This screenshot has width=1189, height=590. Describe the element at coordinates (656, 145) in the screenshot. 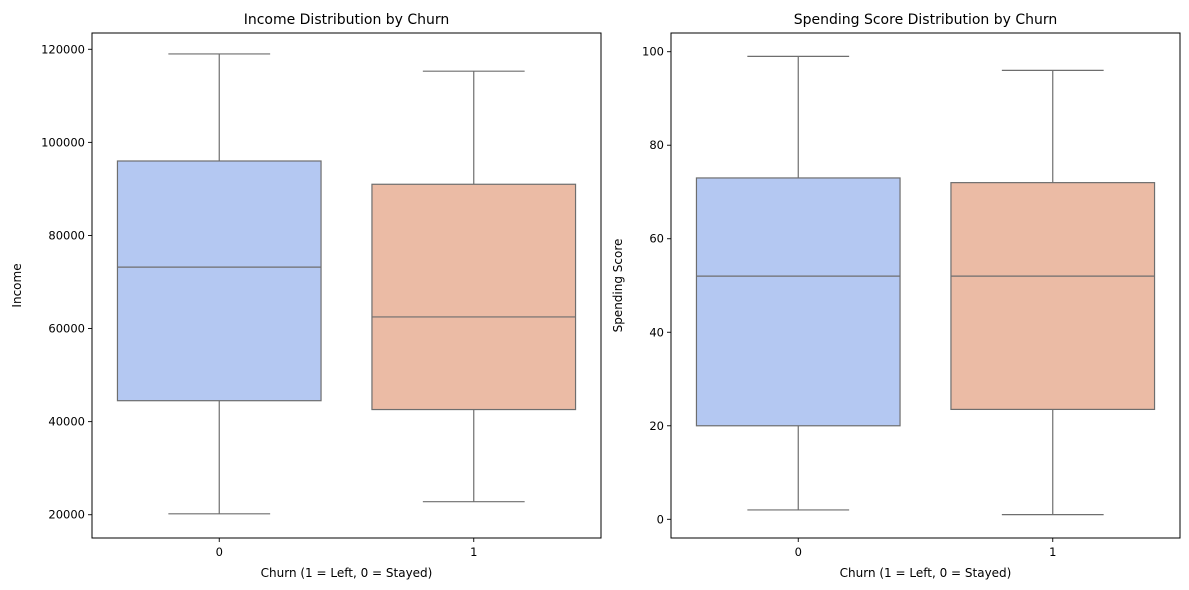

I see `y-tick-label: 80` at that location.